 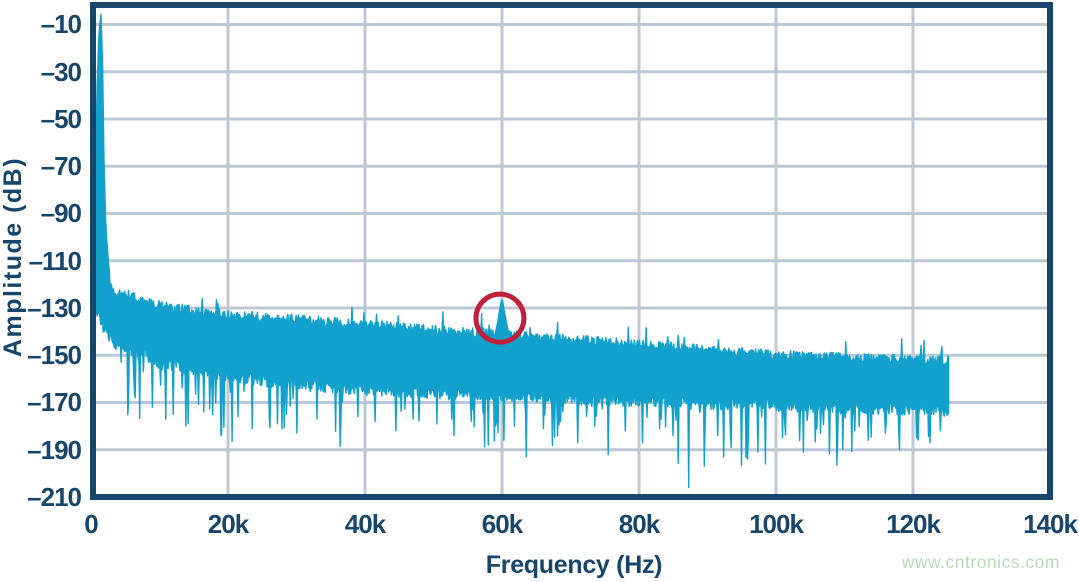 What do you see at coordinates (1050, 524) in the screenshot?
I see `x-tick-label: 140k` at bounding box center [1050, 524].